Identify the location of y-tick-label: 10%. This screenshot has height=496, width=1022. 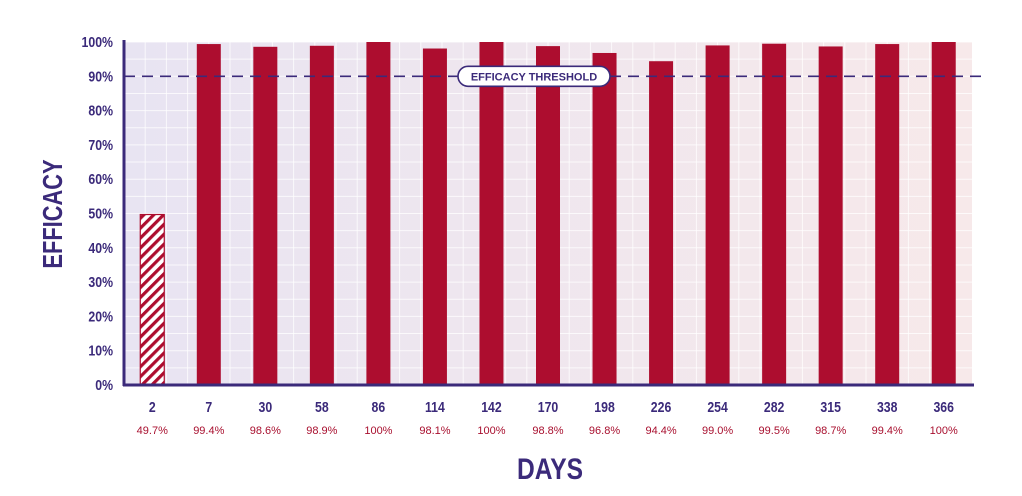
(100, 351).